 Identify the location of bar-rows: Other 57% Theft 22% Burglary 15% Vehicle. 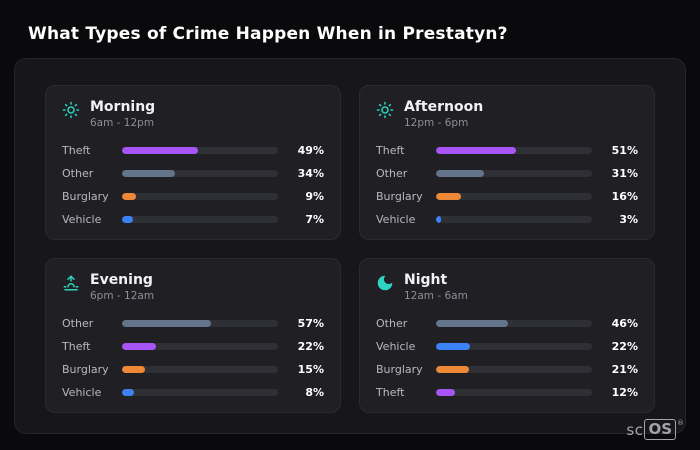
(193, 357).